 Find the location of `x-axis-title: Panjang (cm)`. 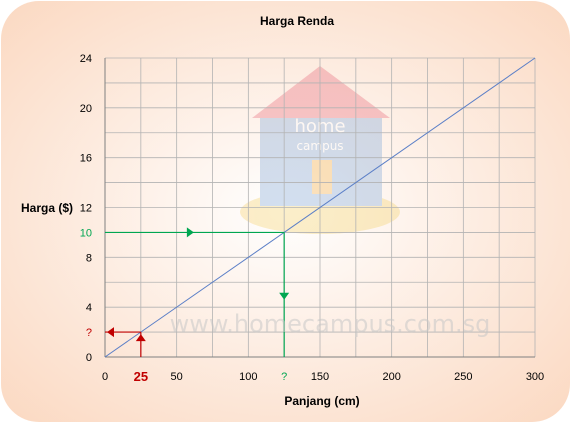

x-axis-title: Panjang (cm) is located at coordinates (321, 401).